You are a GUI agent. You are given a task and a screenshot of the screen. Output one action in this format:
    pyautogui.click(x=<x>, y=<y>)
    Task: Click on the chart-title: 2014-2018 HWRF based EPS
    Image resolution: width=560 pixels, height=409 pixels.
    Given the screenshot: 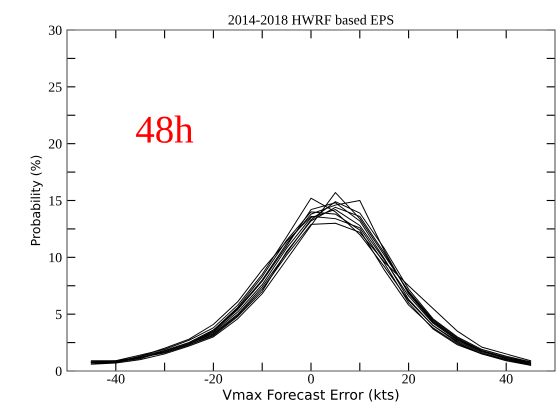 What is the action you would take?
    pyautogui.click(x=311, y=19)
    